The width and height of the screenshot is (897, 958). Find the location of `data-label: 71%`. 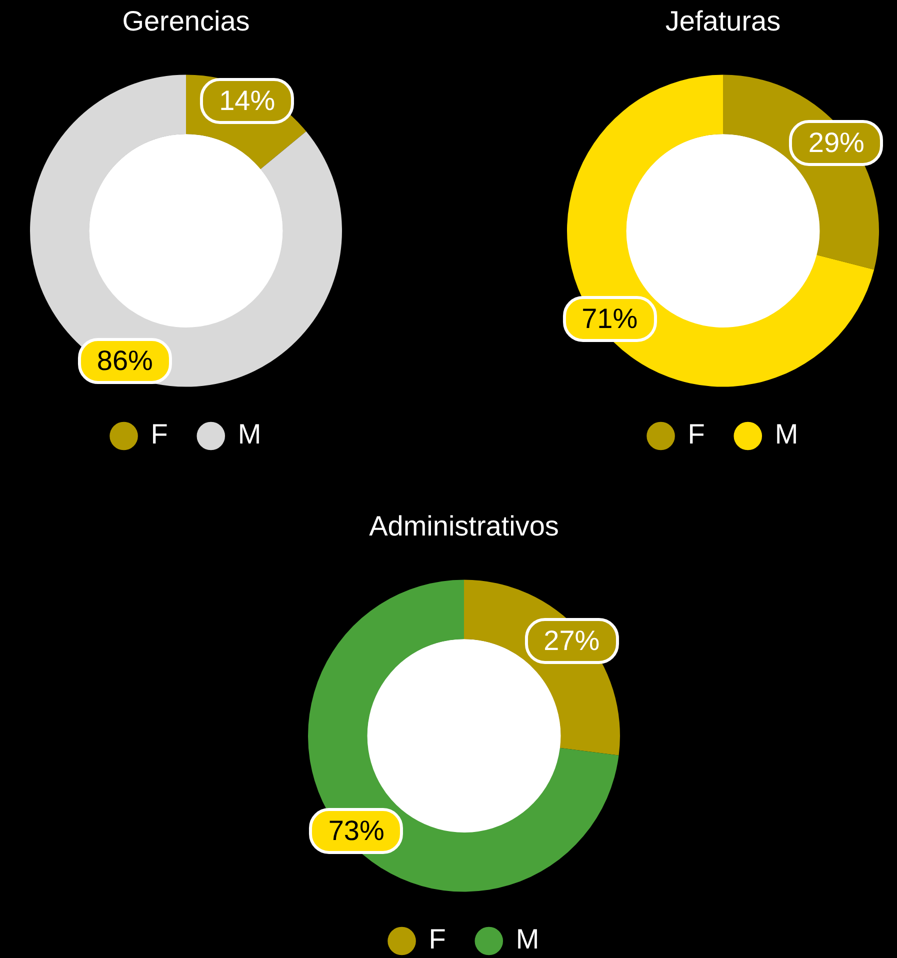

data-label: 71% is located at coordinates (609, 319).